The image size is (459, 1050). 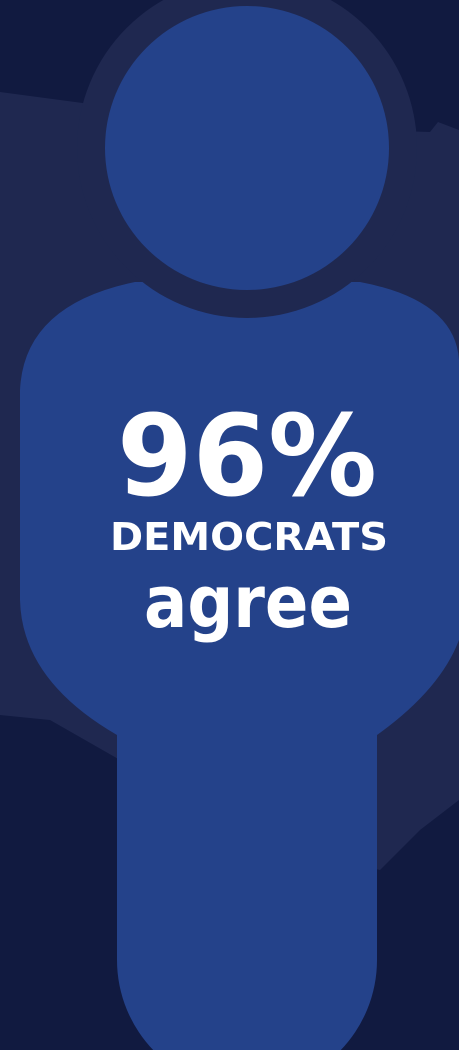 What do you see at coordinates (249, 537) in the screenshot?
I see `group-label: DEMOCRATS` at bounding box center [249, 537].